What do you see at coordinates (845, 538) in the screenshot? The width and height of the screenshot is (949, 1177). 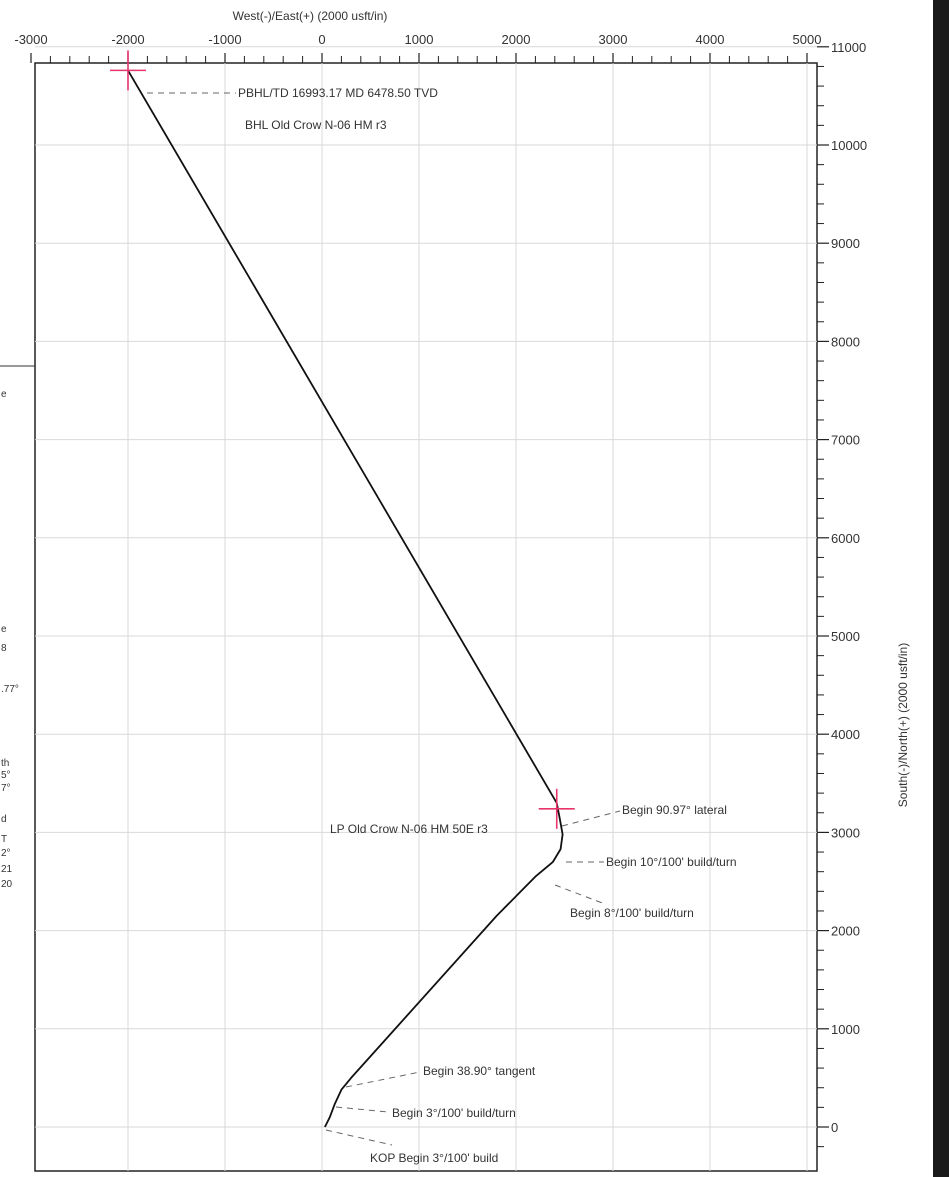 I see `y-tick-label-5: 6000` at bounding box center [845, 538].